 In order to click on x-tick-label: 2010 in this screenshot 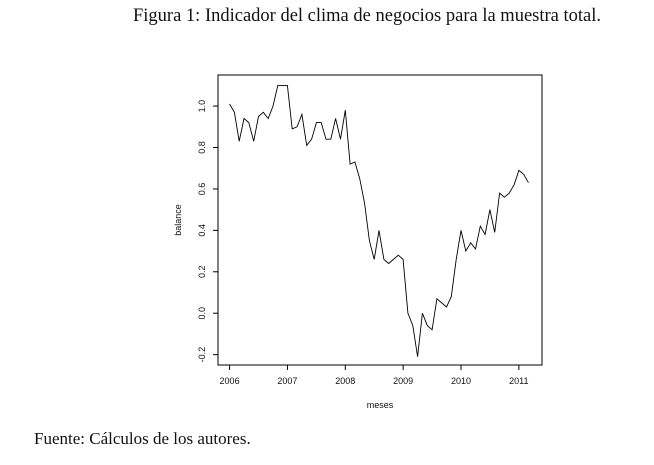, I will do `click(461, 381)`.